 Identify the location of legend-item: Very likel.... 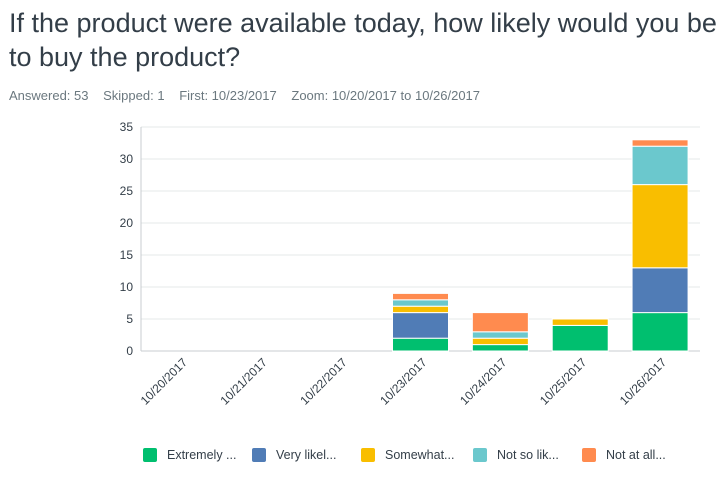
(294, 455).